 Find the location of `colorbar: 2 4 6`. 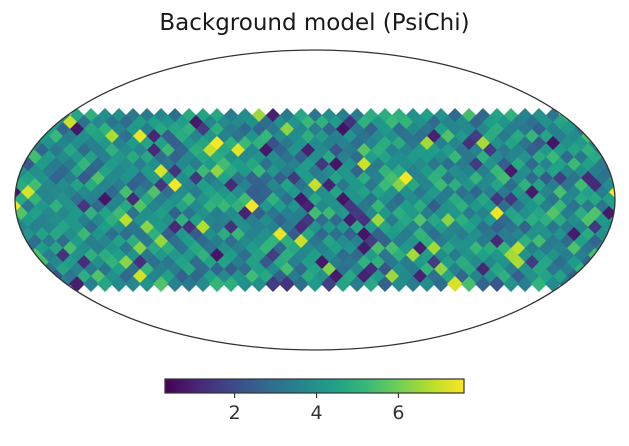

colorbar: 2 4 6 is located at coordinates (314, 401).